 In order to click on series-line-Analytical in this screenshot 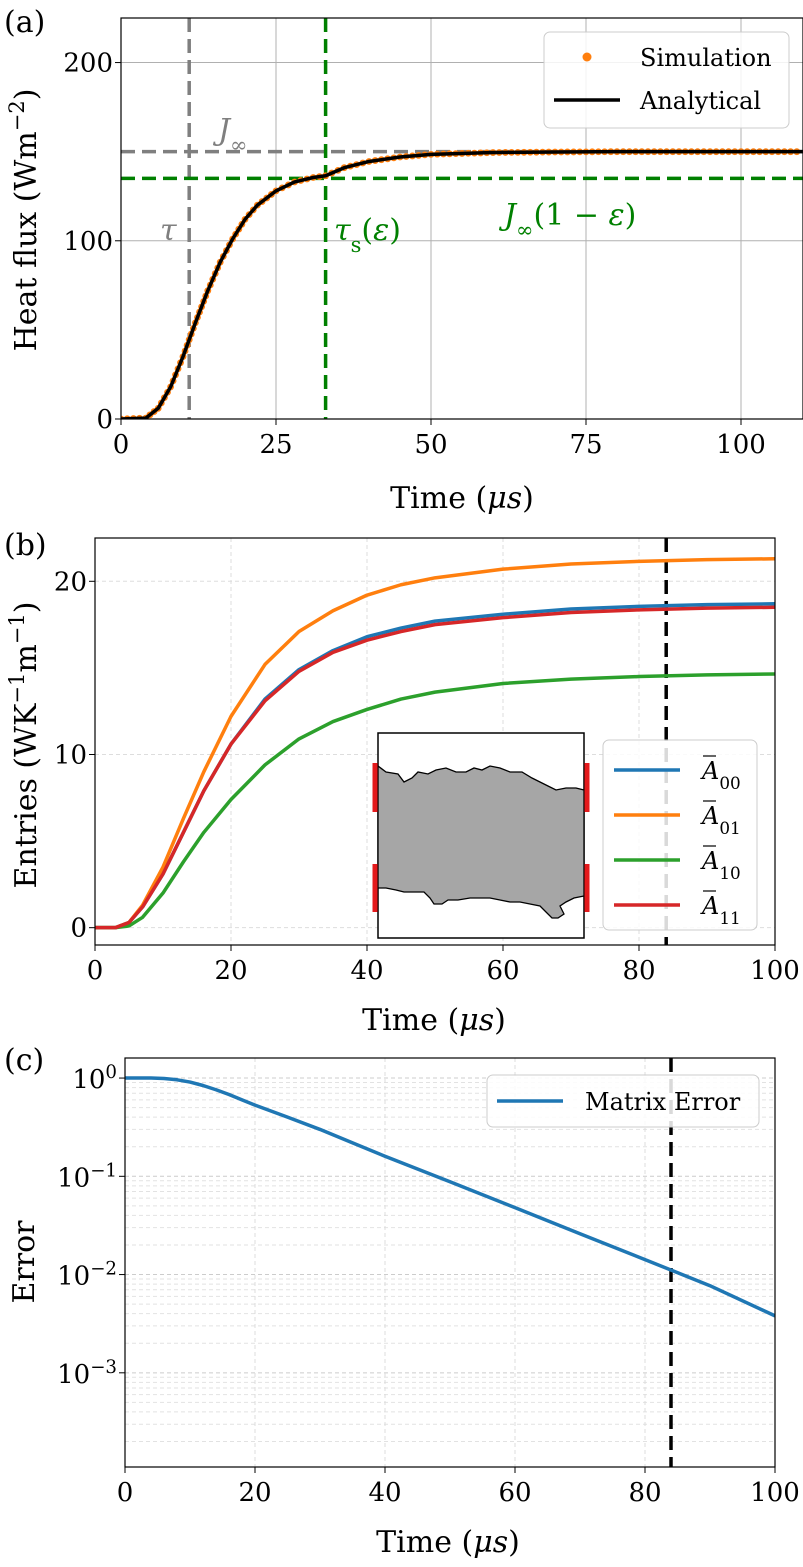, I will do `click(462, 284)`.